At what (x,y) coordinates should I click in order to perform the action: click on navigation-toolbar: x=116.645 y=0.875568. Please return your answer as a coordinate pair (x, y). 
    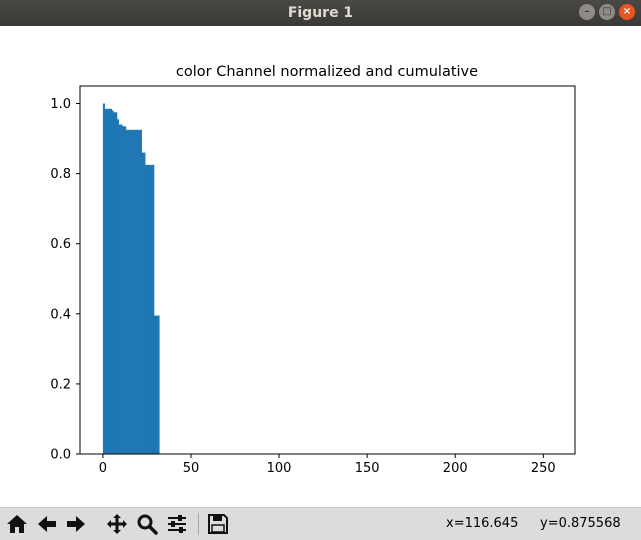
    Looking at the image, I should click on (320, 523).